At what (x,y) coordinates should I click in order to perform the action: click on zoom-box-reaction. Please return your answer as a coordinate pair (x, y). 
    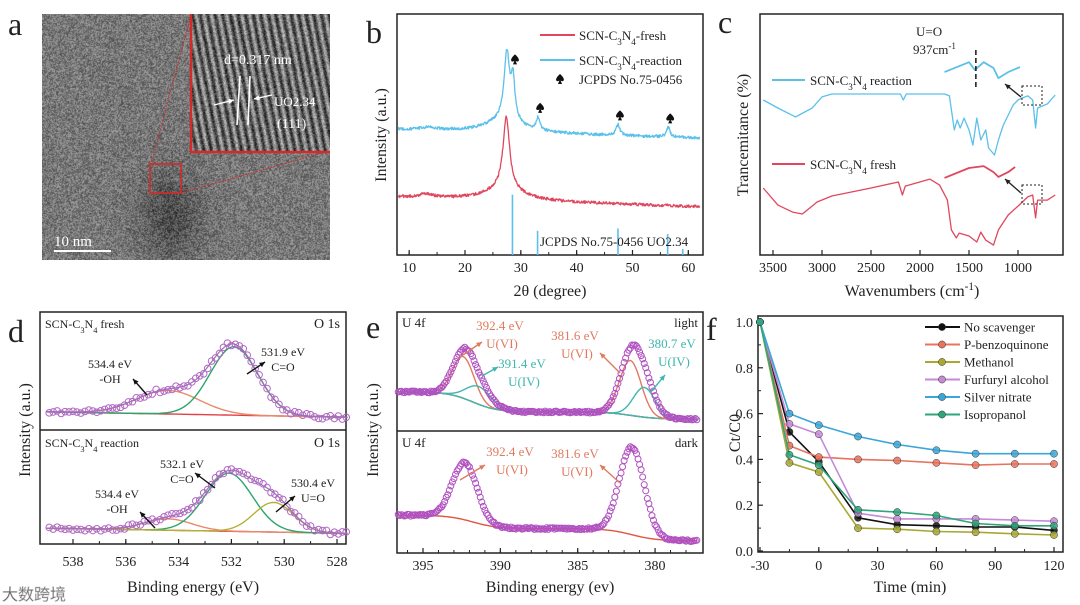
    Looking at the image, I should click on (1032, 95).